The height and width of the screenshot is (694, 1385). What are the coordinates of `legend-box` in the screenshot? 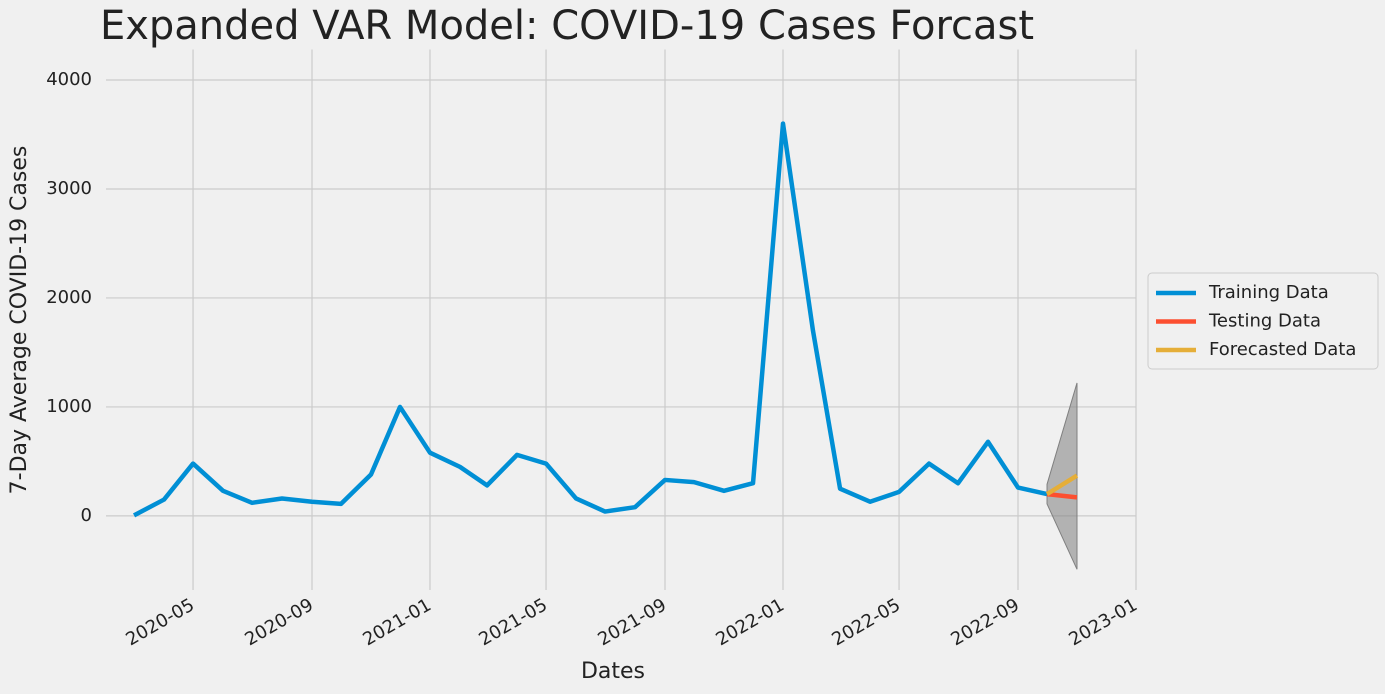 It's located at (1263, 321).